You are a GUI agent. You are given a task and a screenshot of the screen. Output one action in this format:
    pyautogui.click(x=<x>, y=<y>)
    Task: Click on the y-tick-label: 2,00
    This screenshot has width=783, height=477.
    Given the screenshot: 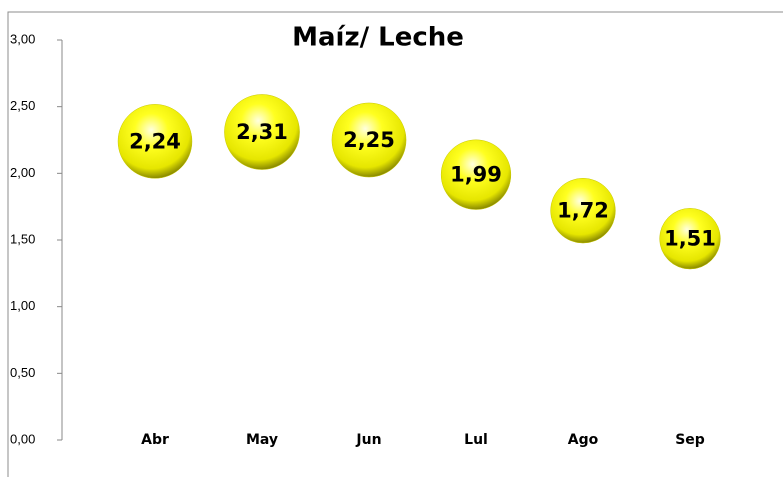 What is the action you would take?
    pyautogui.click(x=22, y=172)
    